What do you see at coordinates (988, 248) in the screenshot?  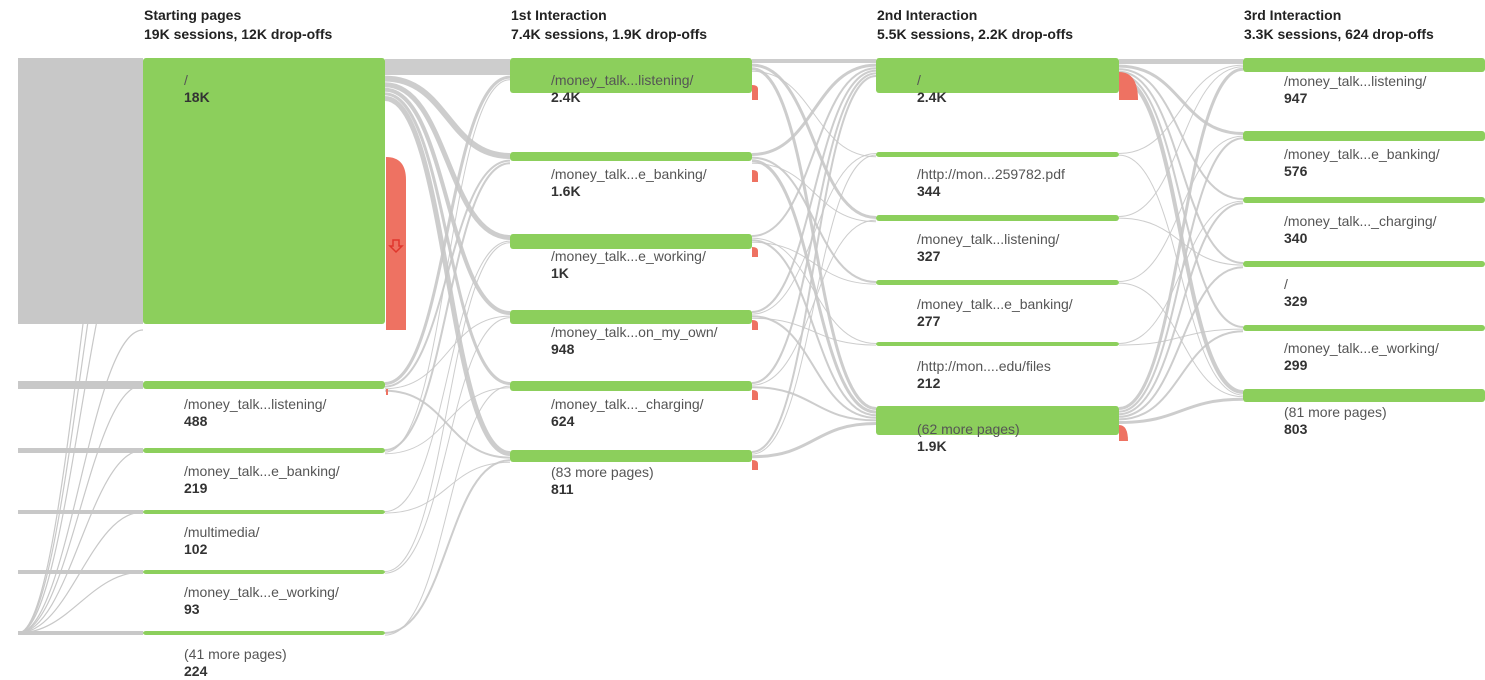 I see `node-label: /money_talk...listening/ 327` at bounding box center [988, 248].